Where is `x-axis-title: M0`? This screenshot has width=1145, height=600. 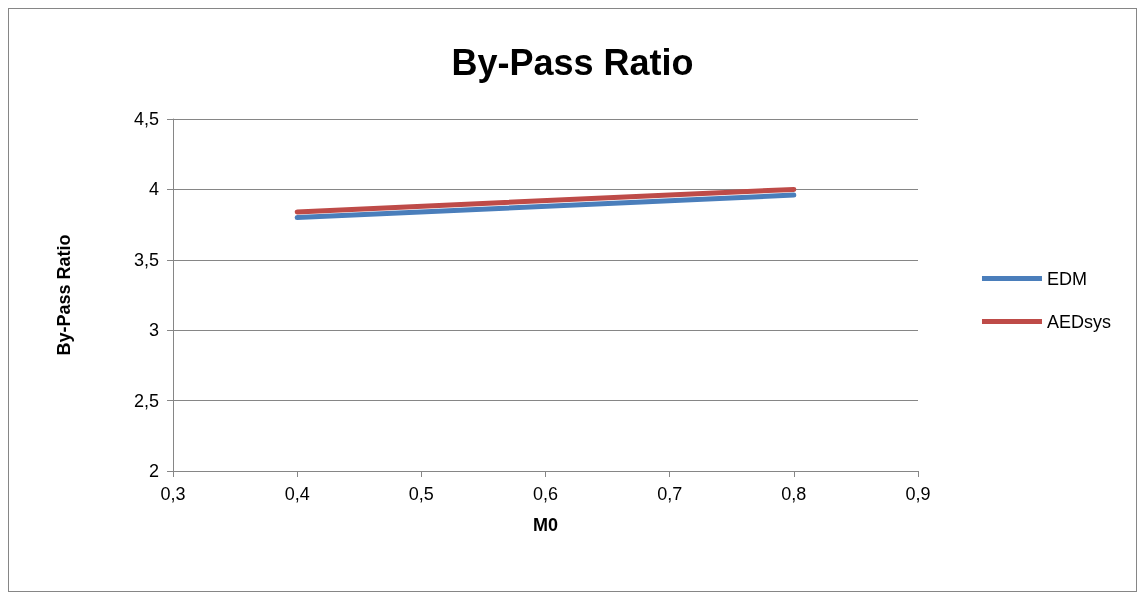 x-axis-title: M0 is located at coordinates (545, 525).